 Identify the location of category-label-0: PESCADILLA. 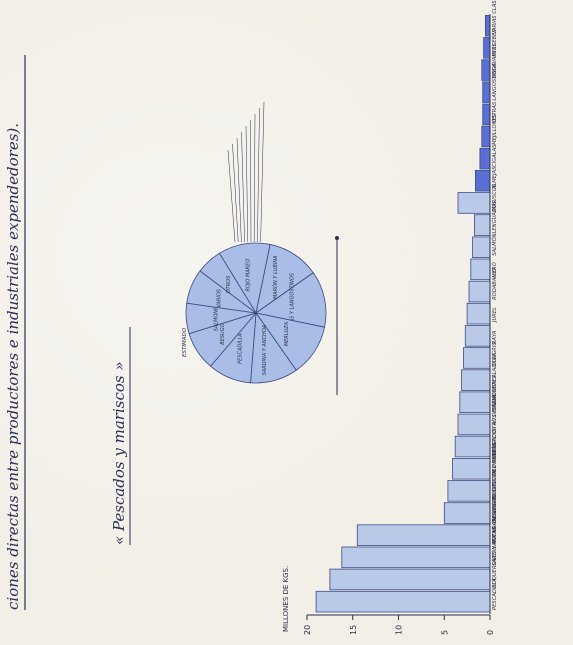
(495, 594).